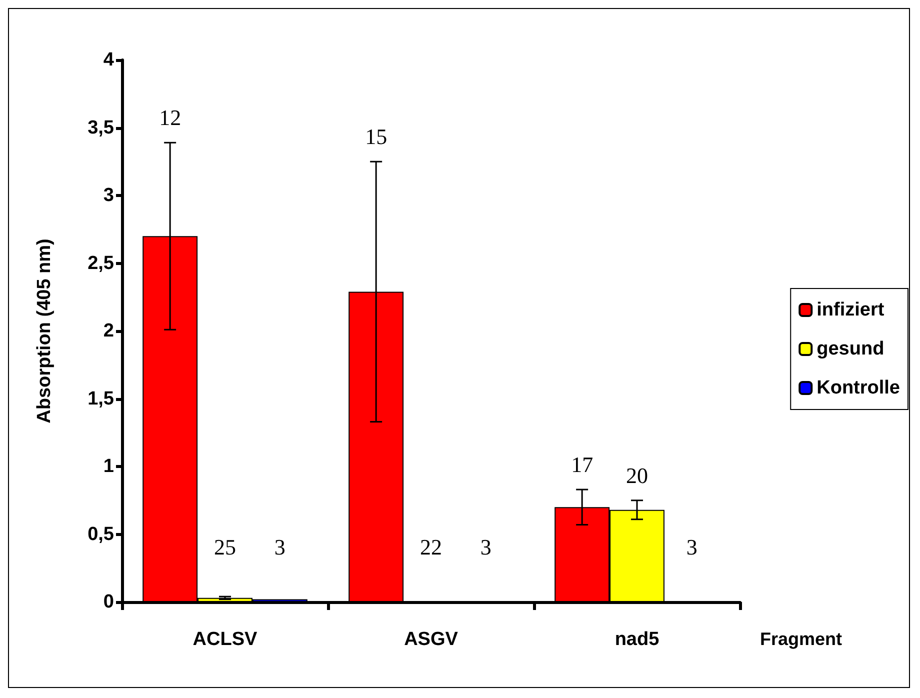 This screenshot has width=920, height=698. Describe the element at coordinates (101, 399) in the screenshot. I see `y-tick-label: 1,5` at that location.